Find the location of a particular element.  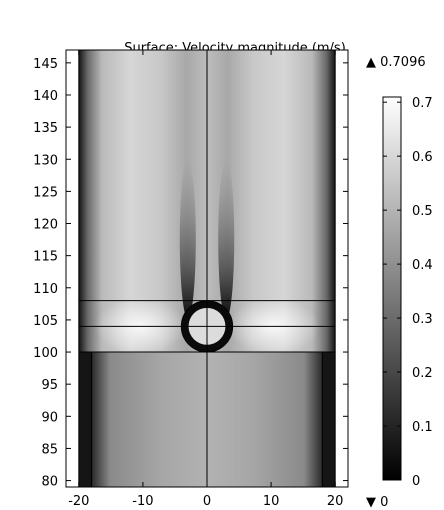

y-tick-label: 80 is located at coordinates (49, 482).